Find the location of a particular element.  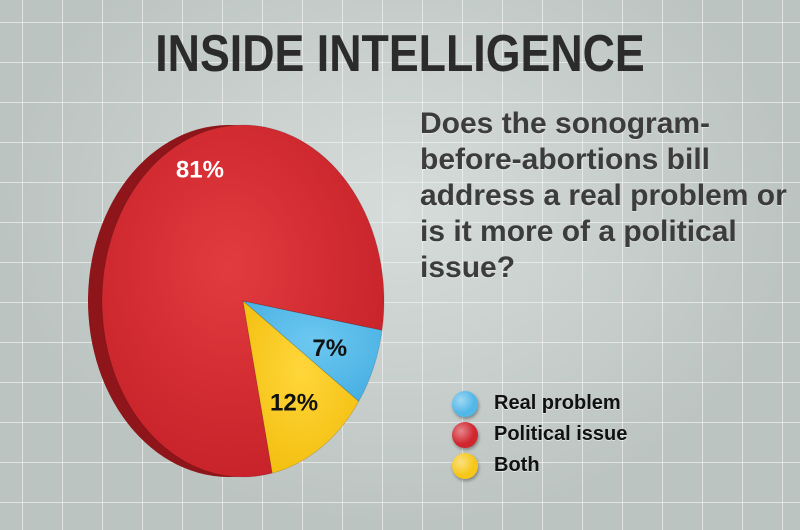

legend-swatch-real-problem is located at coordinates (465, 403).